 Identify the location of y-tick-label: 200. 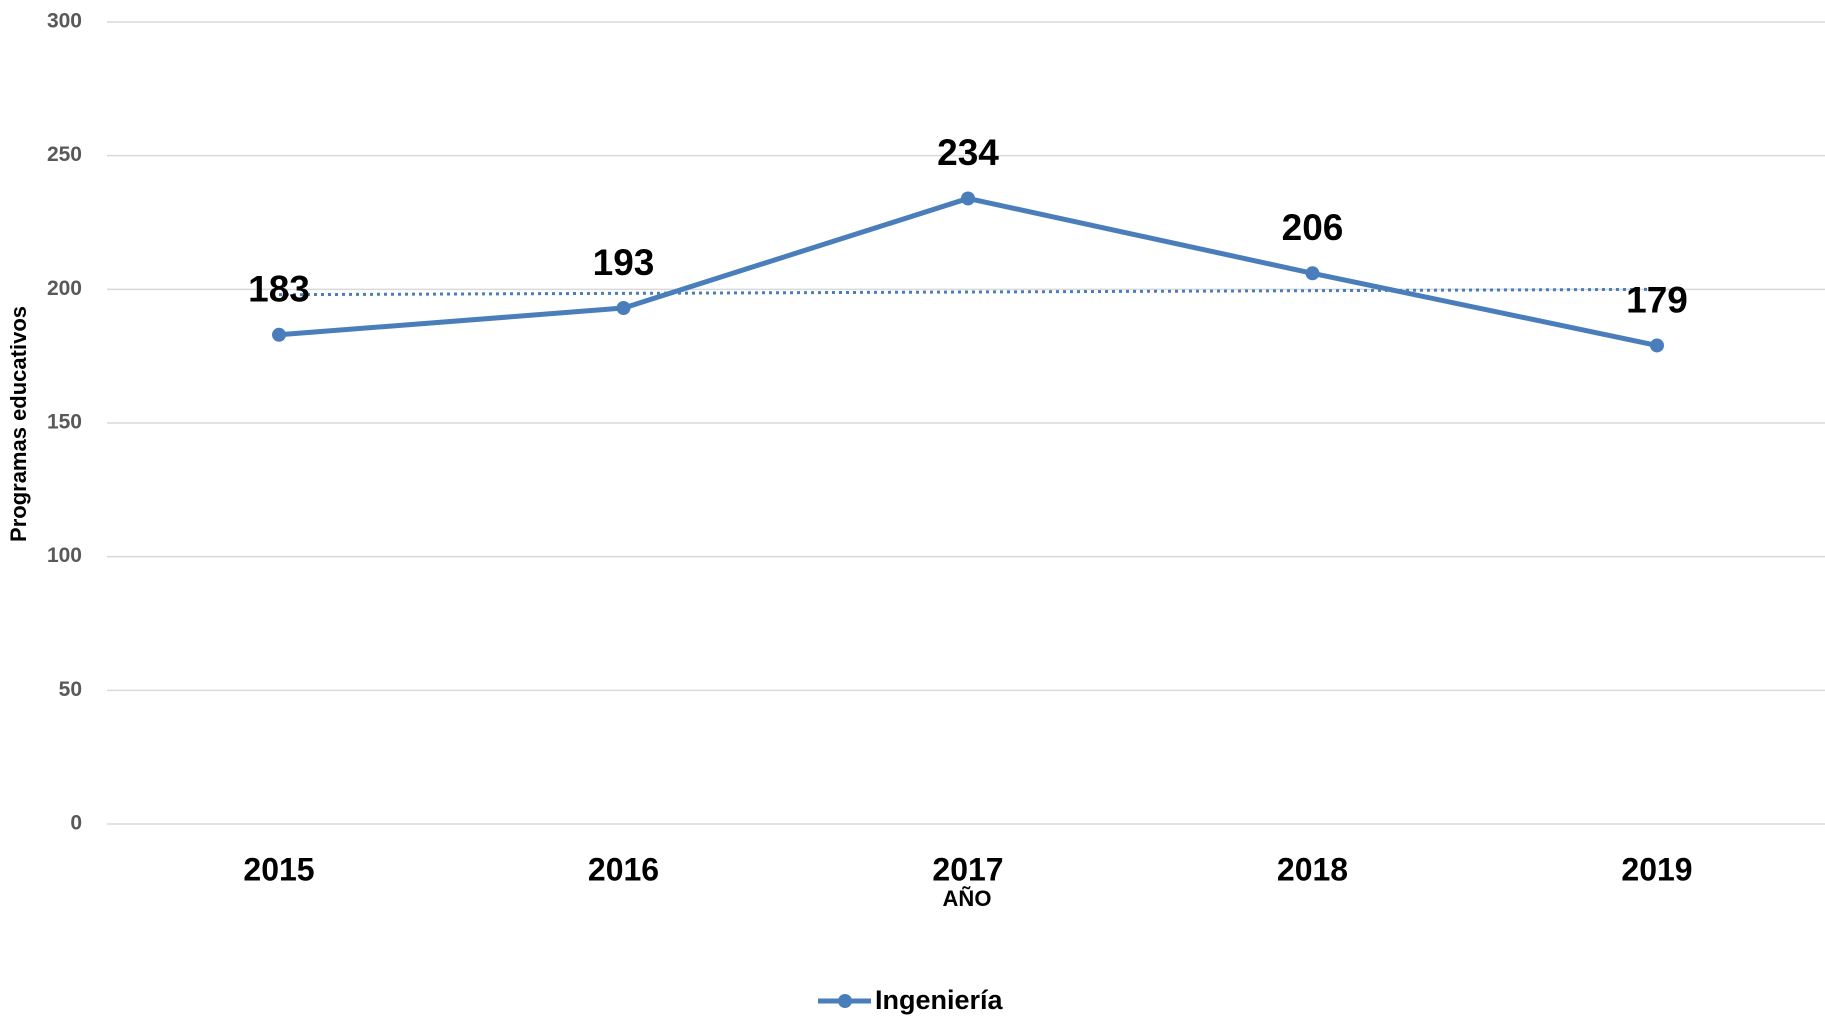
(64, 288).